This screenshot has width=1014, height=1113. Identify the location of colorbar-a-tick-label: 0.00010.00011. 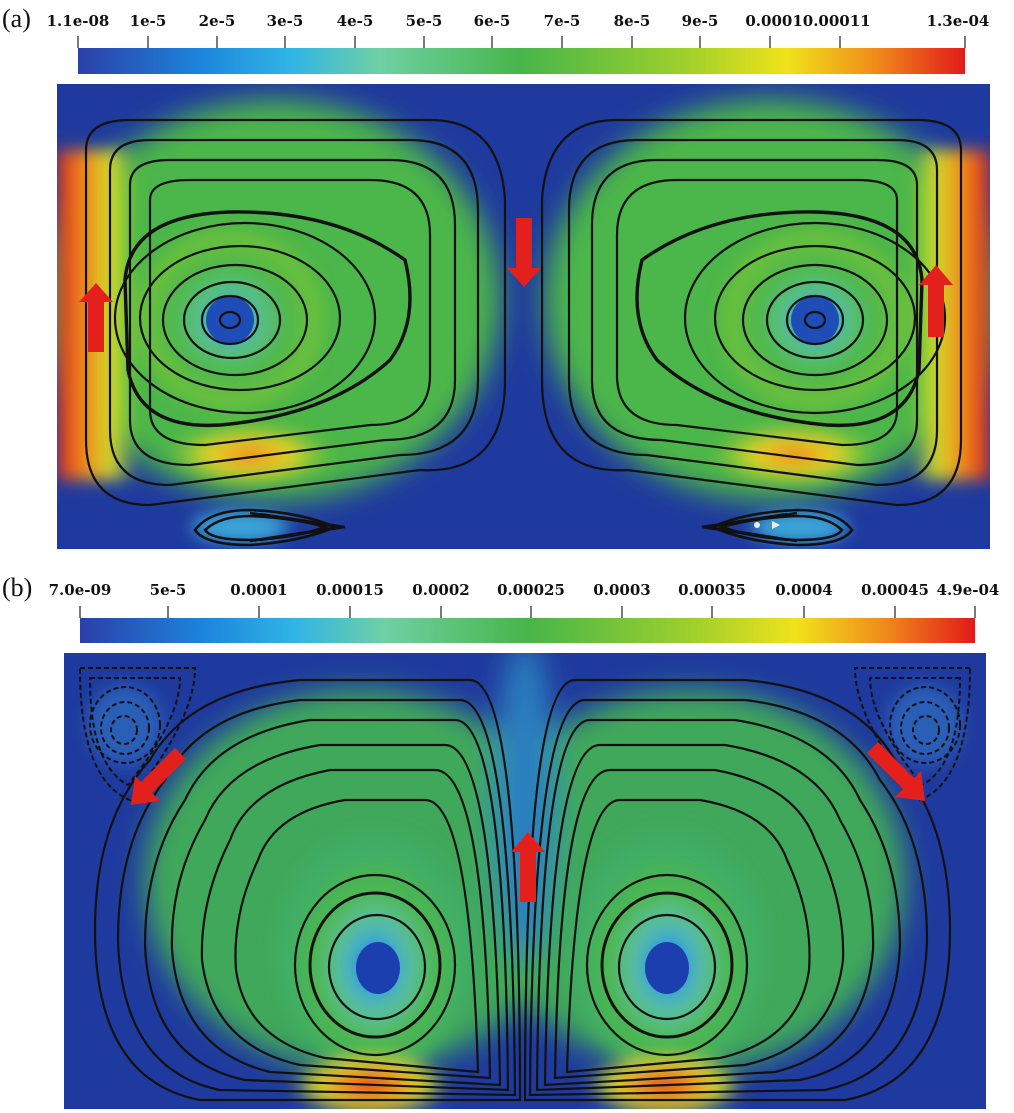
(808, 21).